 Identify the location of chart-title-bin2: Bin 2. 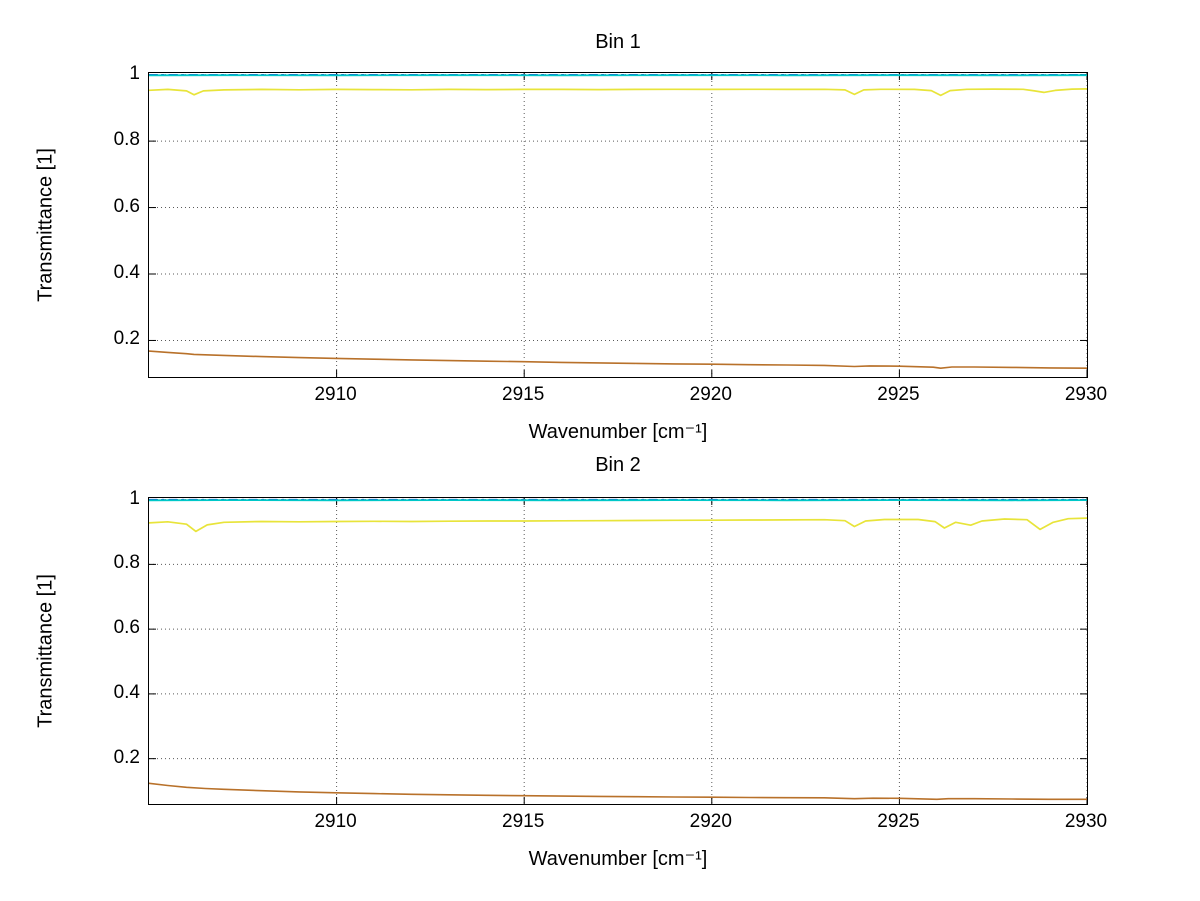
(618, 465).